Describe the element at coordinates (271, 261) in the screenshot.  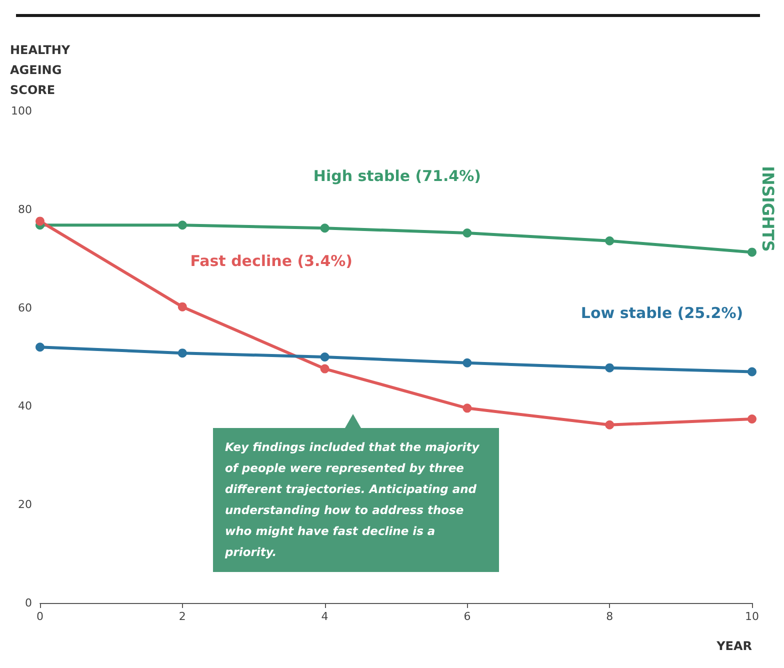
I see `text: Fast decline (3.4%)` at that location.